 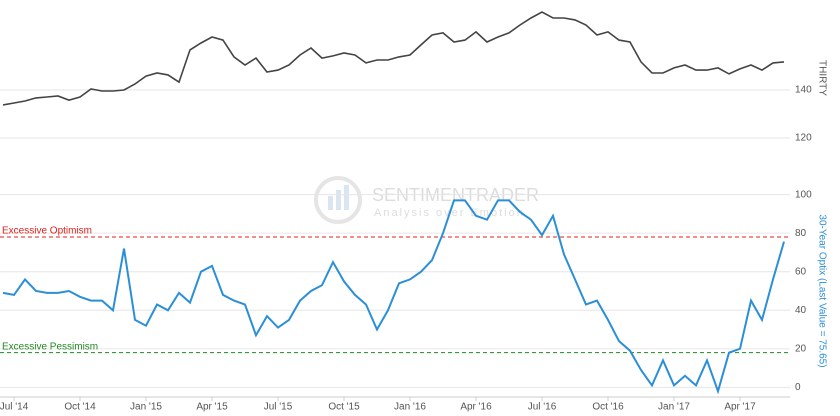 What do you see at coordinates (212, 407) in the screenshot?
I see `x-tick-label: Apr '15` at bounding box center [212, 407].